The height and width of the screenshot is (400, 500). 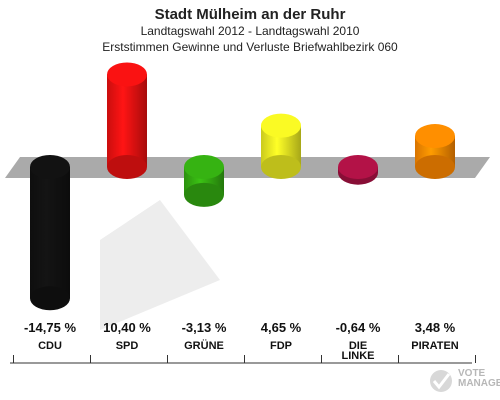 I want to click on chart-title: Stadt Mülheim an der Ruhr, so click(x=250, y=14).